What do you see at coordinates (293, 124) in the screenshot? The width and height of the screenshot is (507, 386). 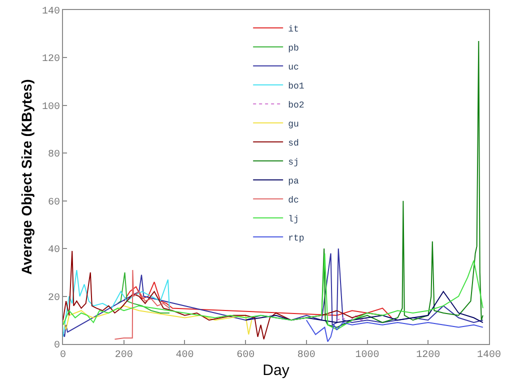 I see `legend-label: gu` at bounding box center [293, 124].